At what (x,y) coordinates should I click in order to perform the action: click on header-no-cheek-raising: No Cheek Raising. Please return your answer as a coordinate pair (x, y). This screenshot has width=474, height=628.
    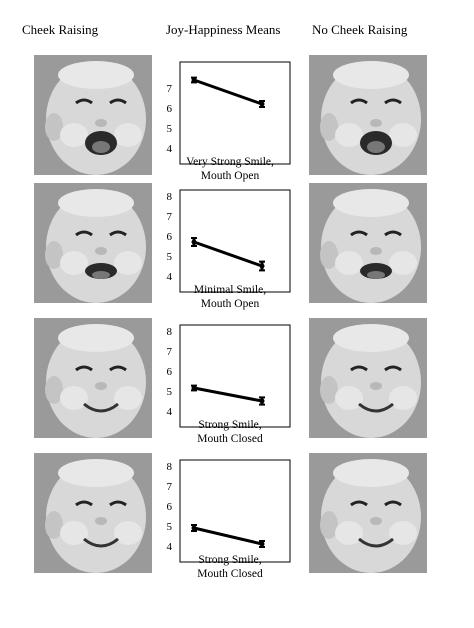
    Looking at the image, I should click on (360, 29).